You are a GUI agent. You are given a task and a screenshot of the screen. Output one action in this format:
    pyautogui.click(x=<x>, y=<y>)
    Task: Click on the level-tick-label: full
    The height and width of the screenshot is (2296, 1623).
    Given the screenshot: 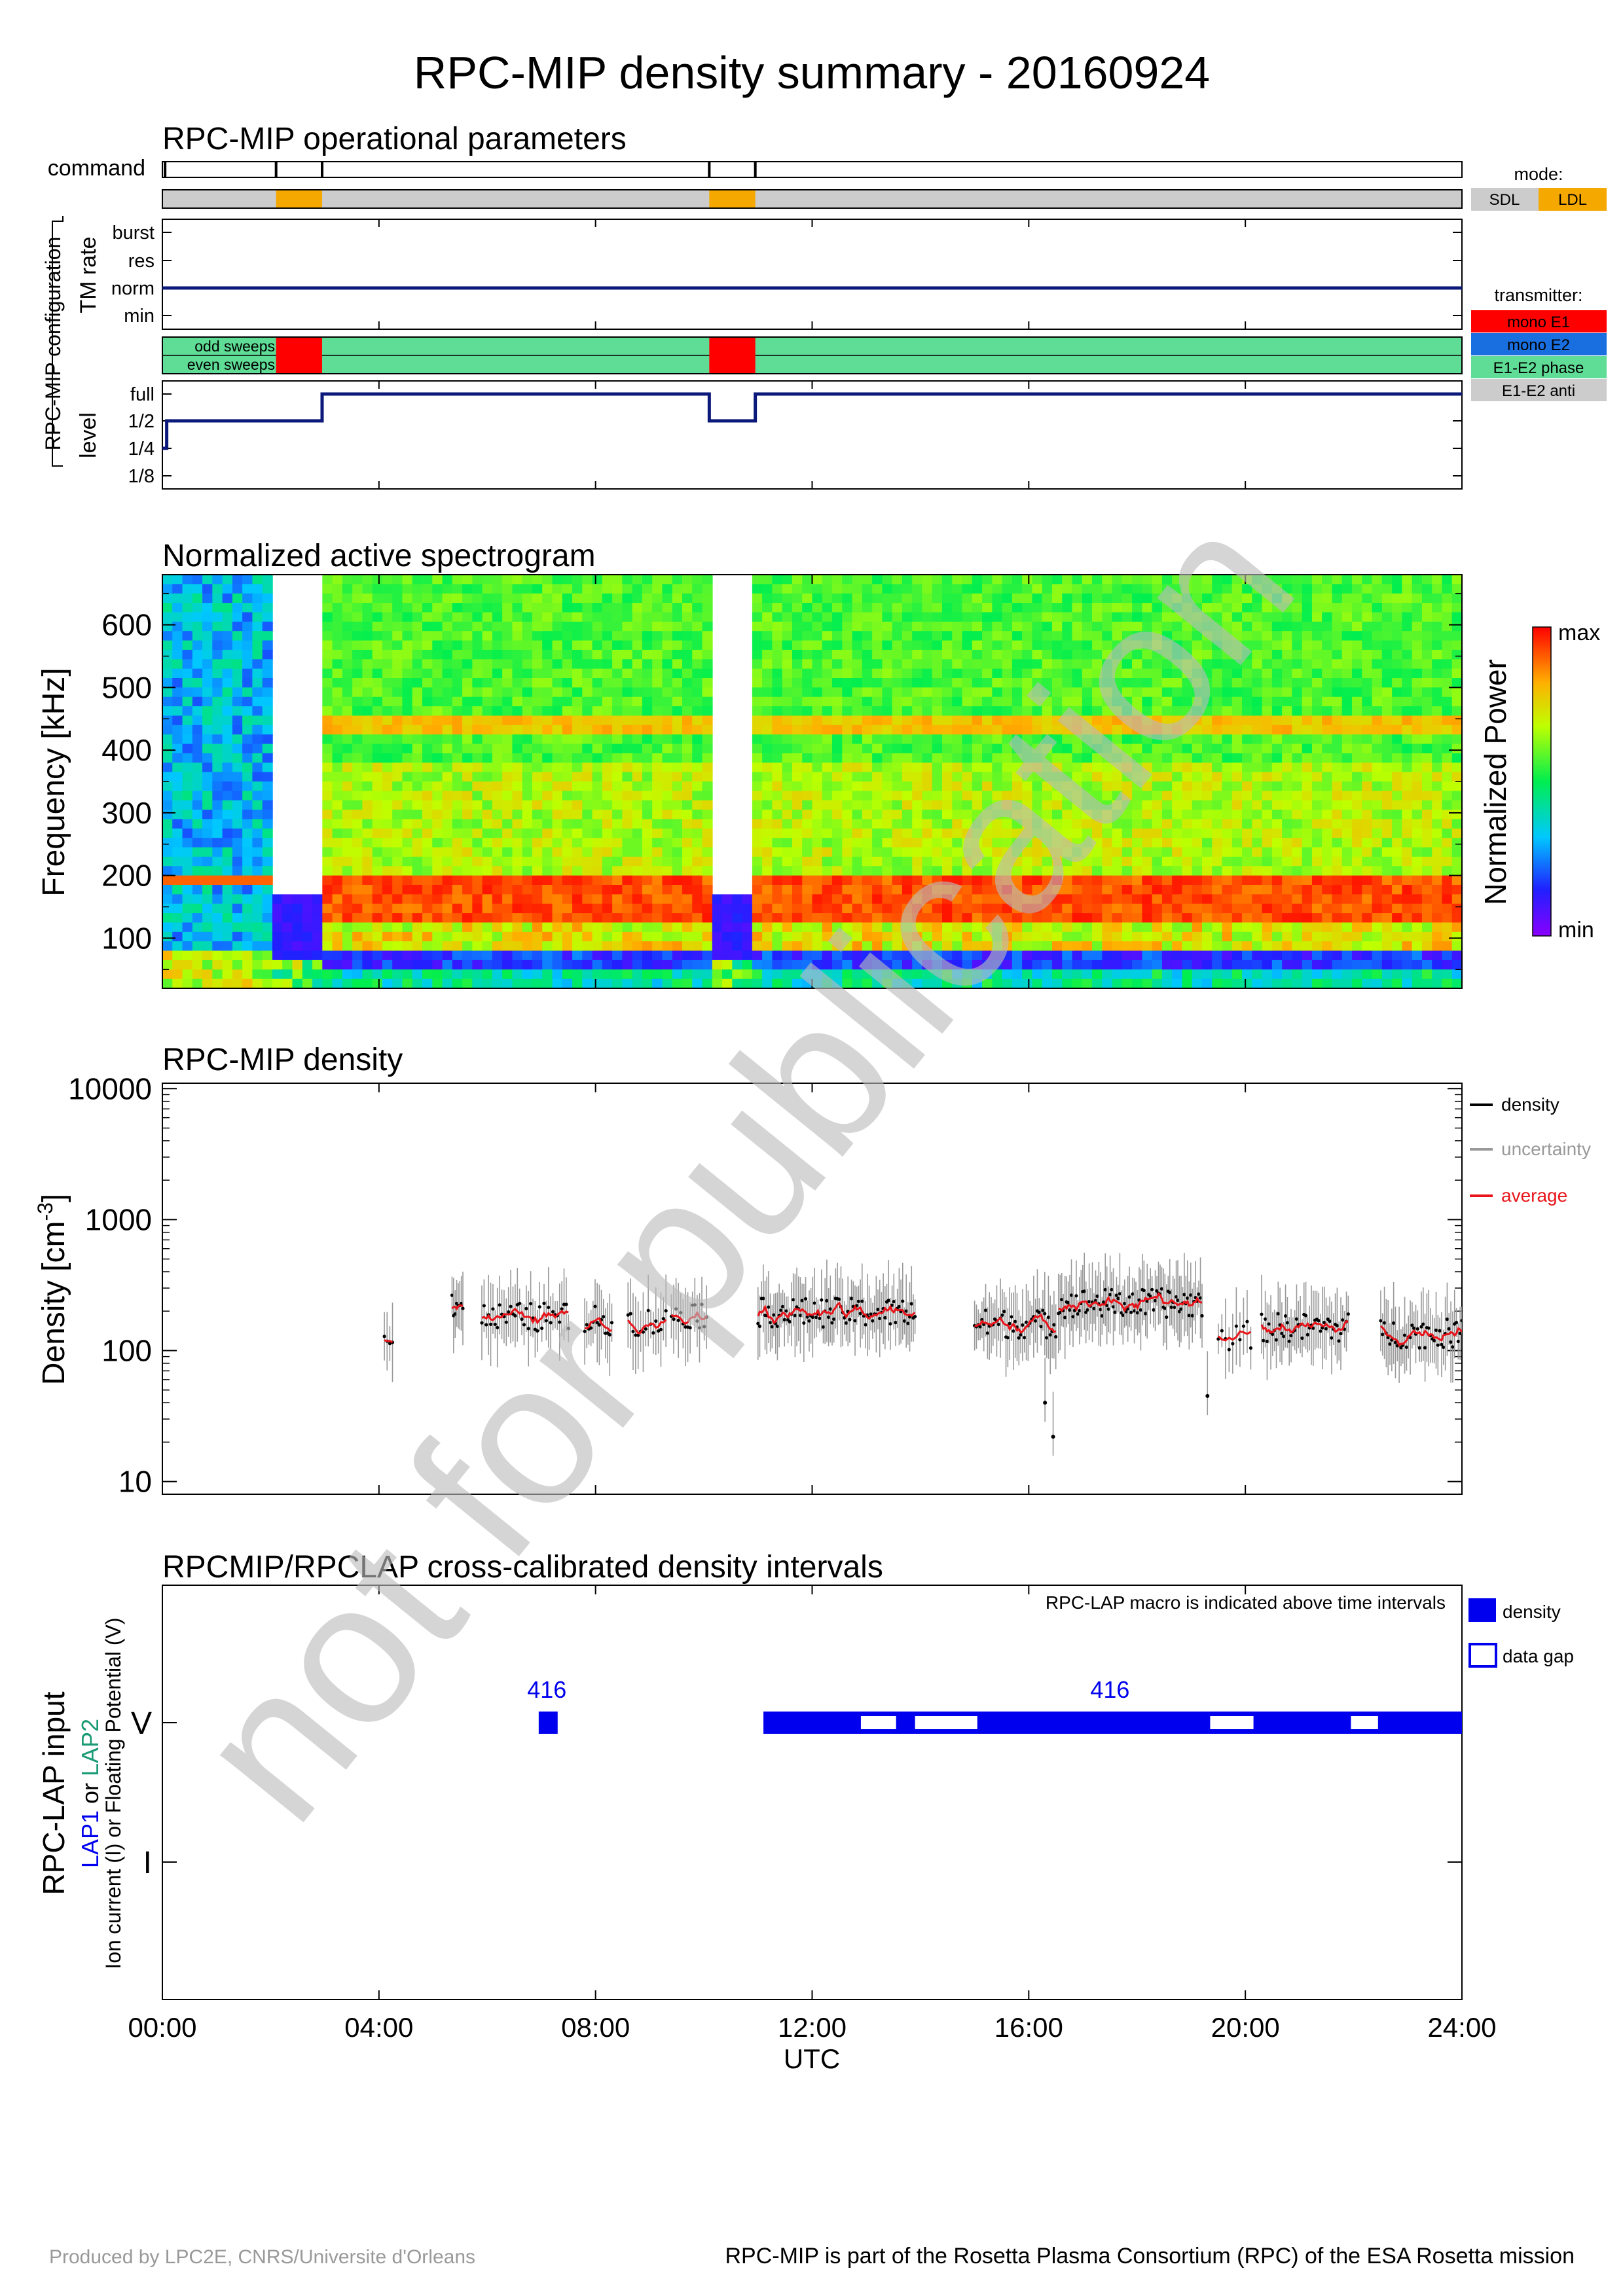 What is the action you would take?
    pyautogui.click(x=142, y=394)
    